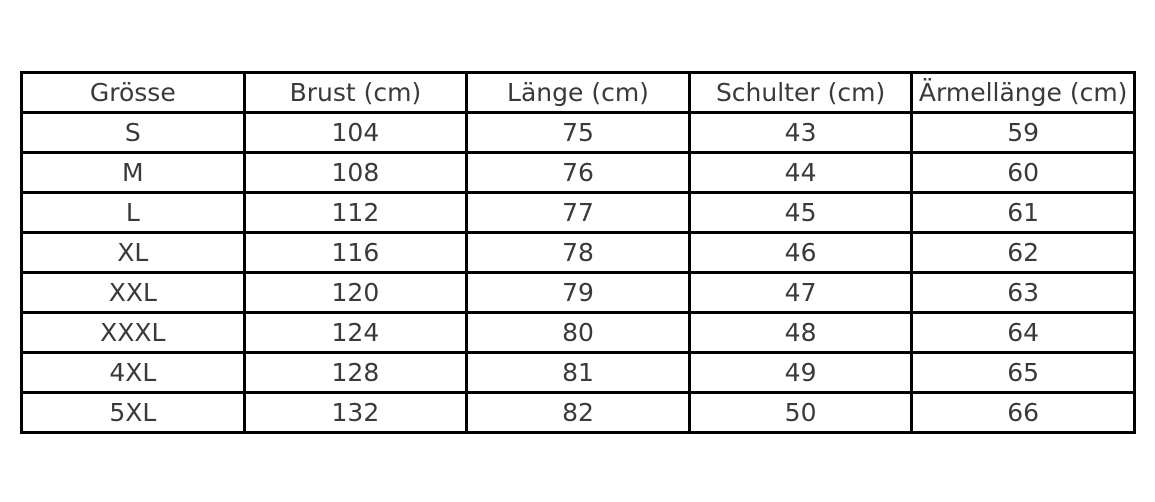 The height and width of the screenshot is (502, 1155). I want to click on measurement-cell: 104, so click(355, 132).